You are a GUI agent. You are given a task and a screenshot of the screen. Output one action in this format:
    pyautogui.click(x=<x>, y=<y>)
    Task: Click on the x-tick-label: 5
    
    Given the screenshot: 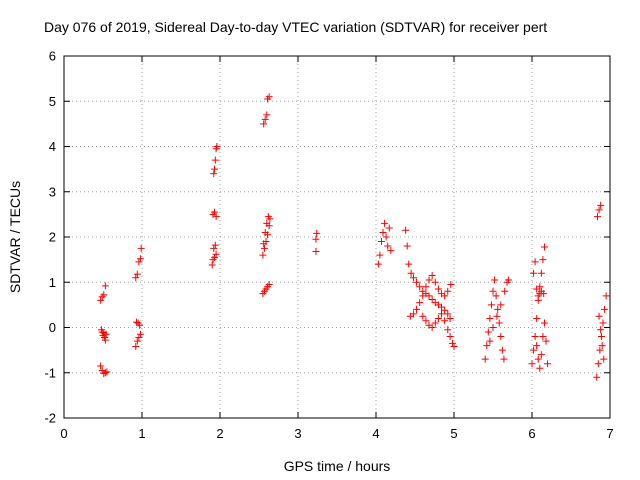 What is the action you would take?
    pyautogui.click(x=453, y=433)
    